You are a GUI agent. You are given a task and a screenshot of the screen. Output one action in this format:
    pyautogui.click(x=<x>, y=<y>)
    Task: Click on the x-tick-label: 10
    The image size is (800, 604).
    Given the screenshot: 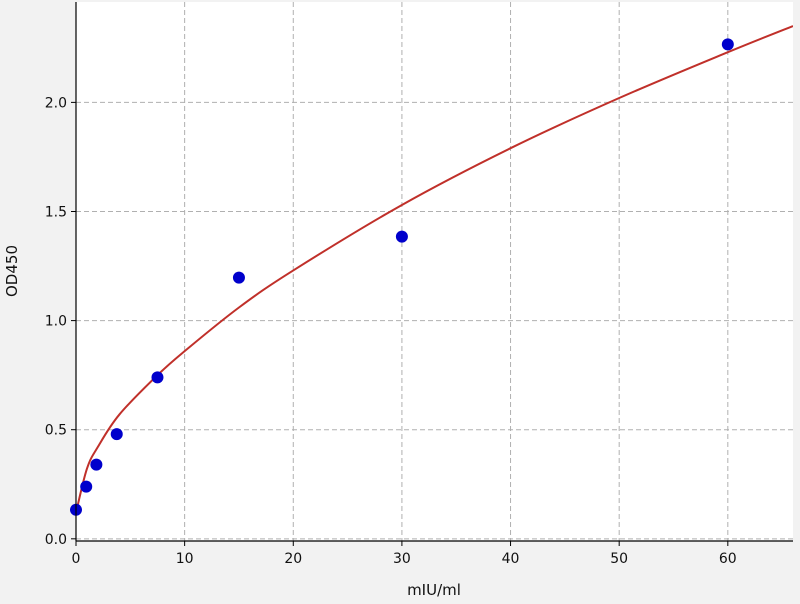 What is the action you would take?
    pyautogui.click(x=185, y=559)
    